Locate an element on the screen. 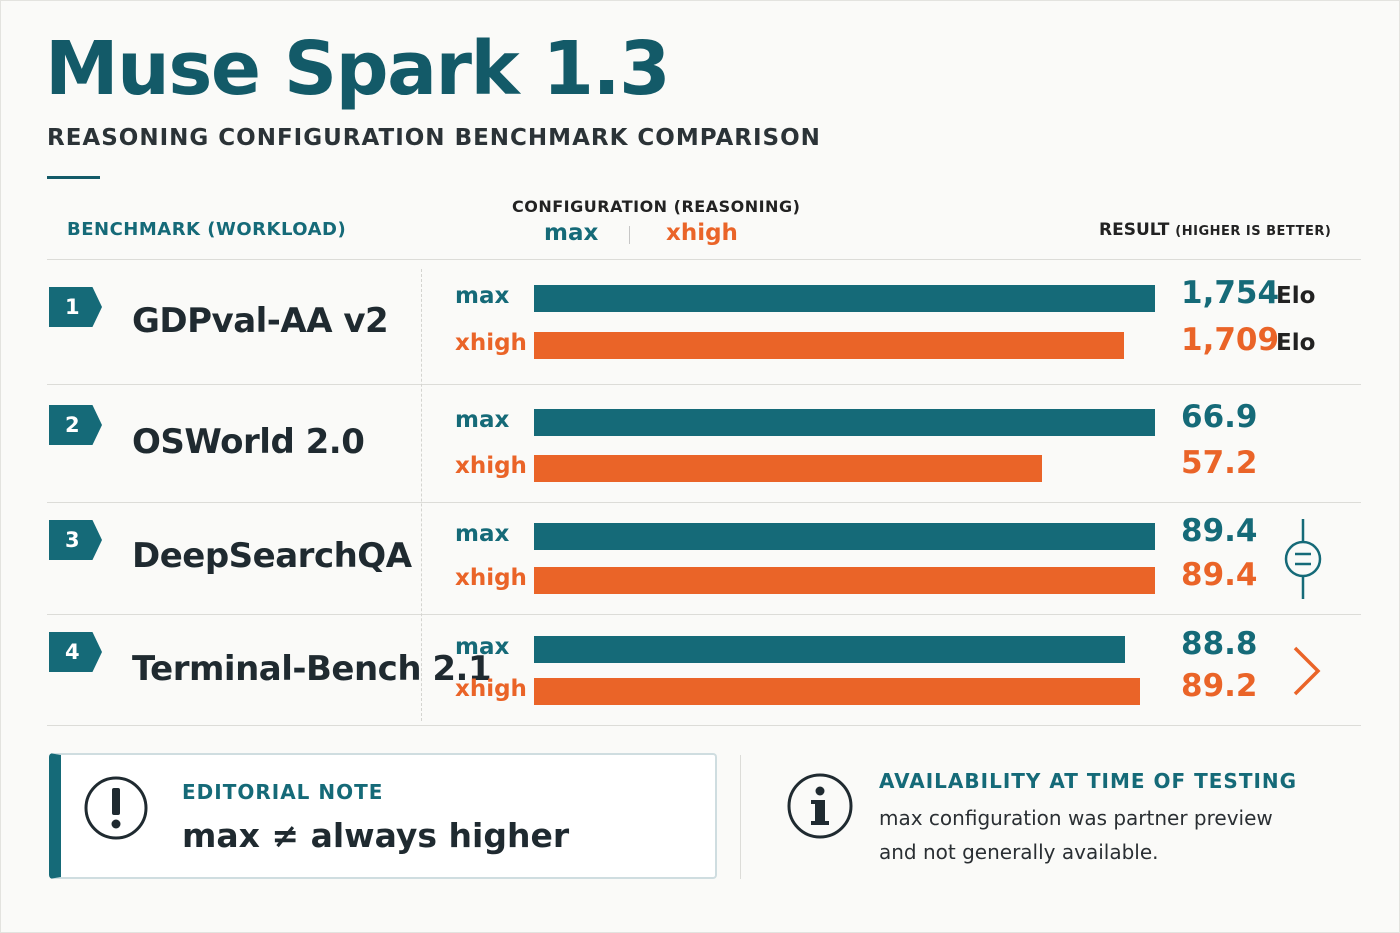  legend-xhigh: xhigh is located at coordinates (702, 233).